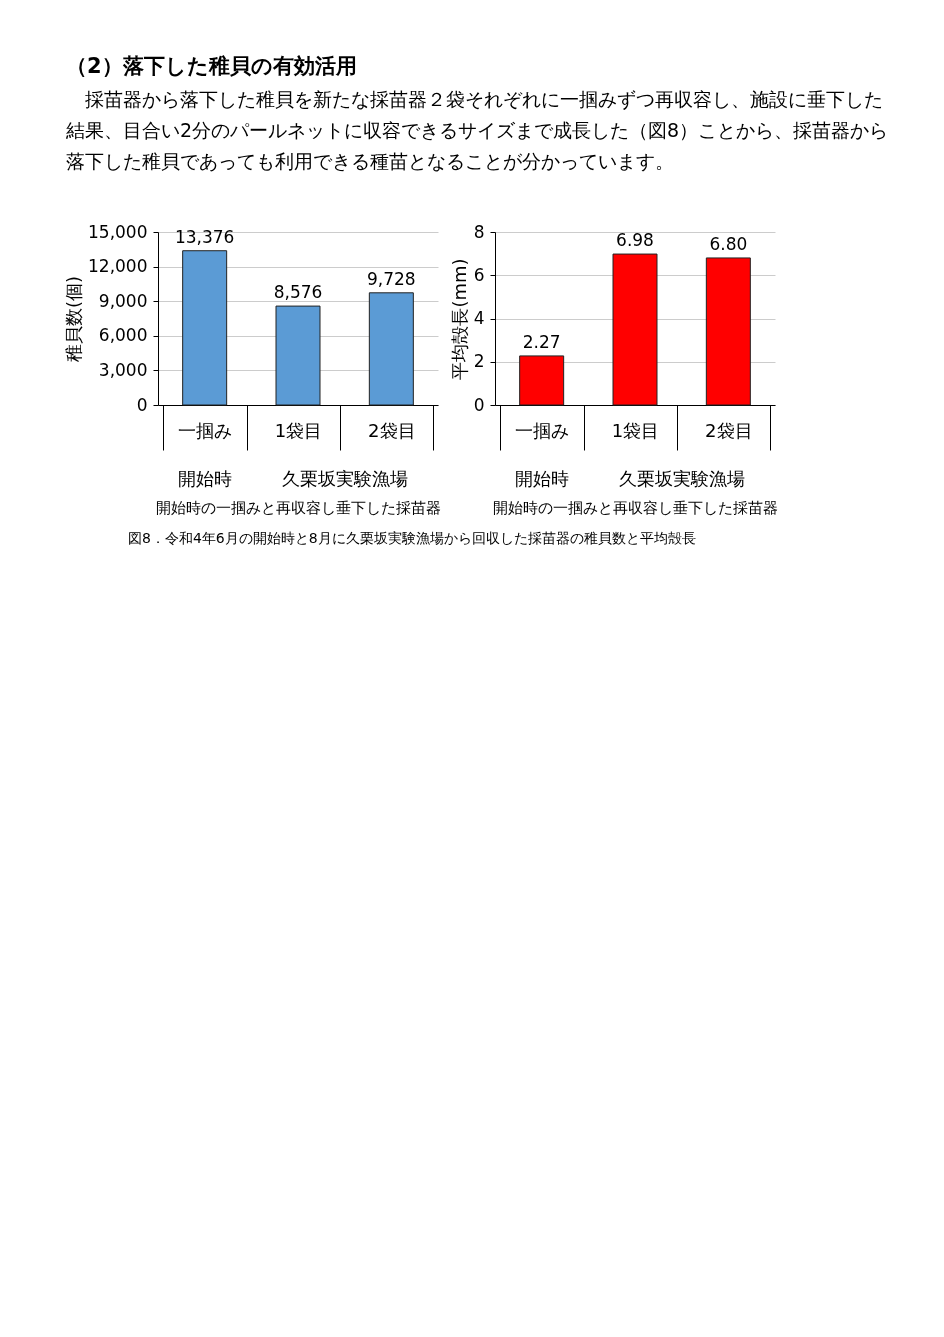 This screenshot has height=1337, width=944. What do you see at coordinates (298, 292) in the screenshot?
I see `data-label: 8,576` at bounding box center [298, 292].